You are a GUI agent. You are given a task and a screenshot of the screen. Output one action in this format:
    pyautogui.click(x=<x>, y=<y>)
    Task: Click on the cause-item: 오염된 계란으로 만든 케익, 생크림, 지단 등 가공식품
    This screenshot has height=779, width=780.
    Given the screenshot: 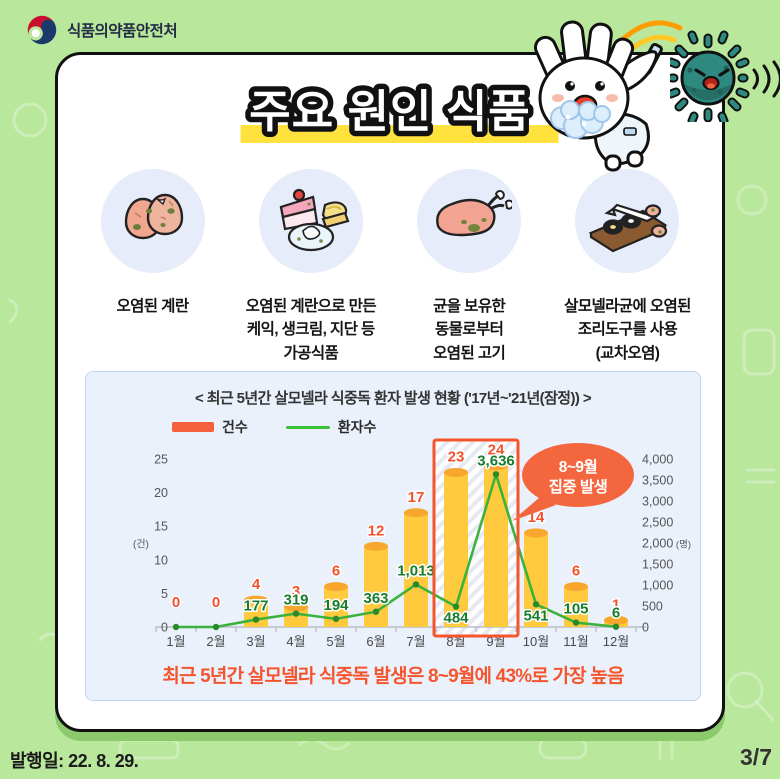 What is the action you would take?
    pyautogui.click(x=310, y=267)
    